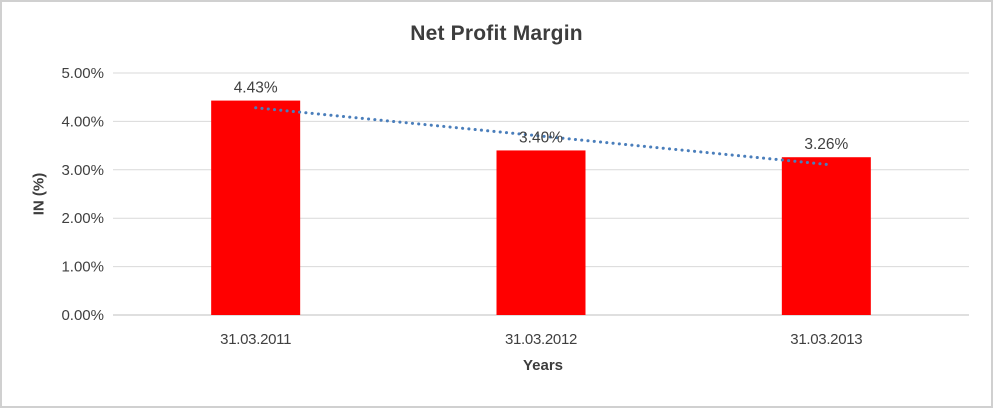 The width and height of the screenshot is (993, 408). I want to click on y-tick-label: 5.00%, so click(82, 73).